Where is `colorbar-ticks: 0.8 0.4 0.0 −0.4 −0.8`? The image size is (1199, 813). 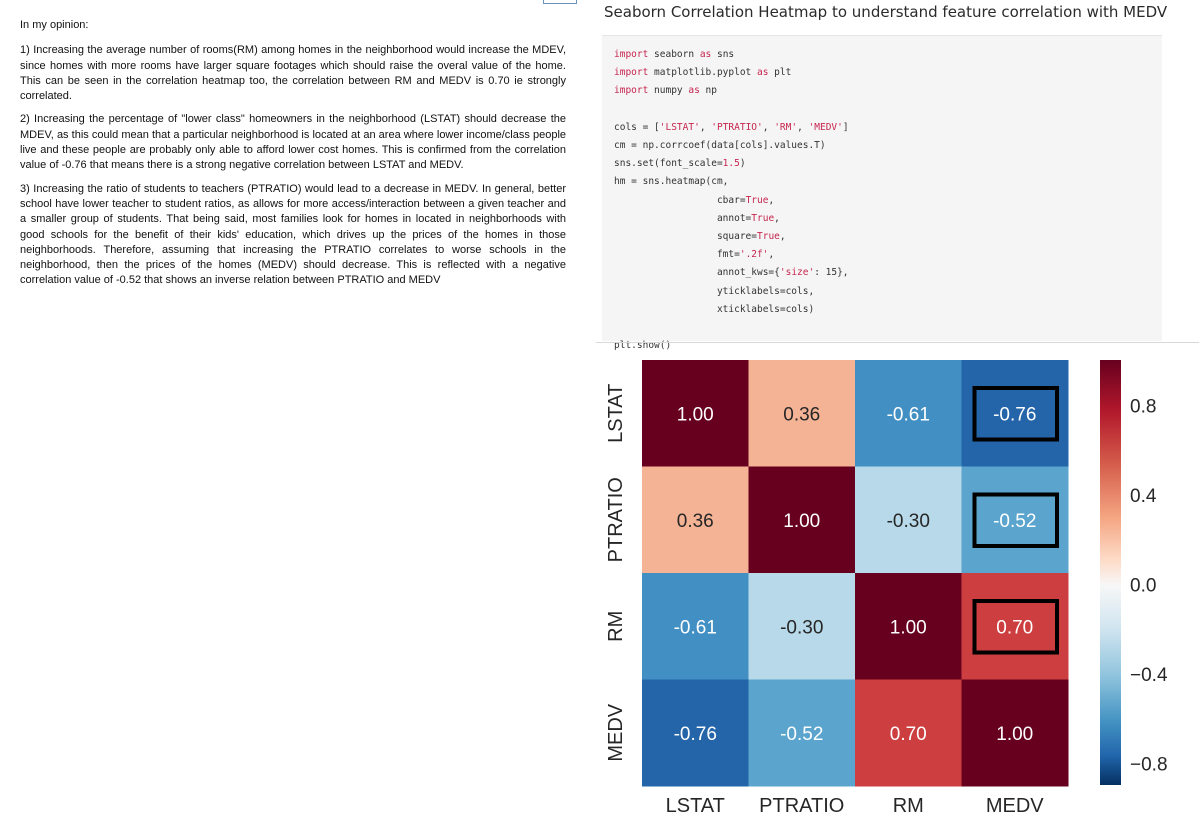 colorbar-ticks: 0.8 0.4 0.0 −0.4 −0.8 is located at coordinates (1149, 586).